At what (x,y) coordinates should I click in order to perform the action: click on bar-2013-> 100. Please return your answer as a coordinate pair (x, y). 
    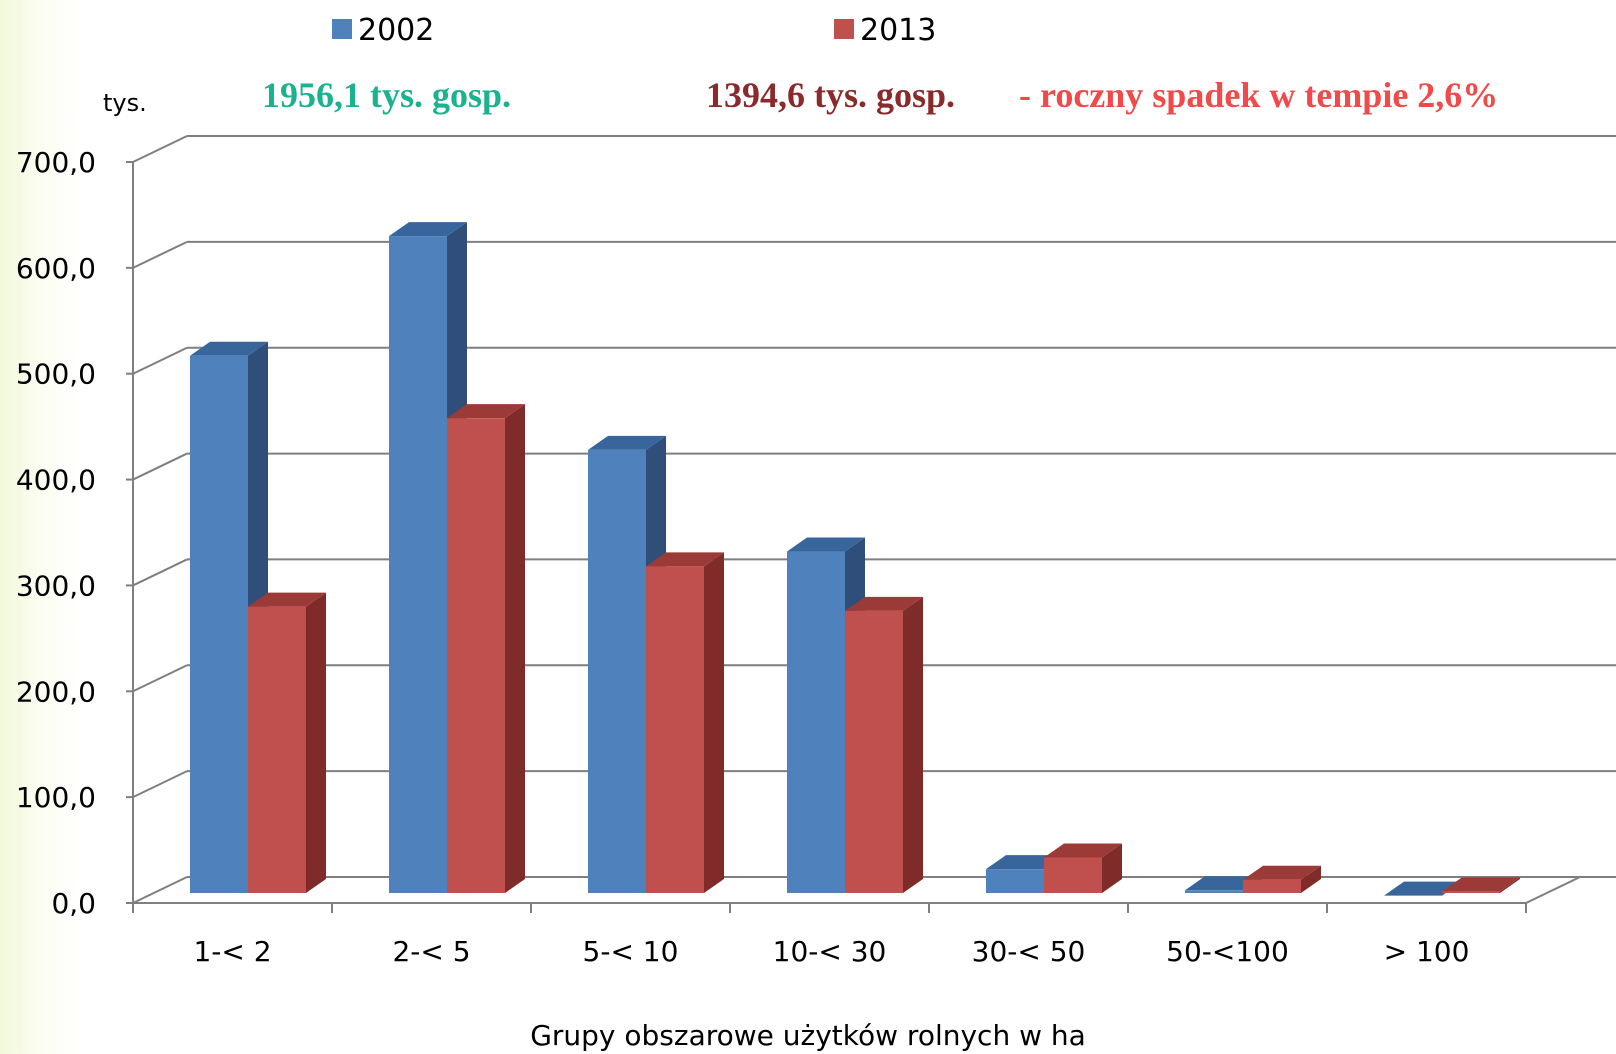
    Looking at the image, I should click on (1481, 885).